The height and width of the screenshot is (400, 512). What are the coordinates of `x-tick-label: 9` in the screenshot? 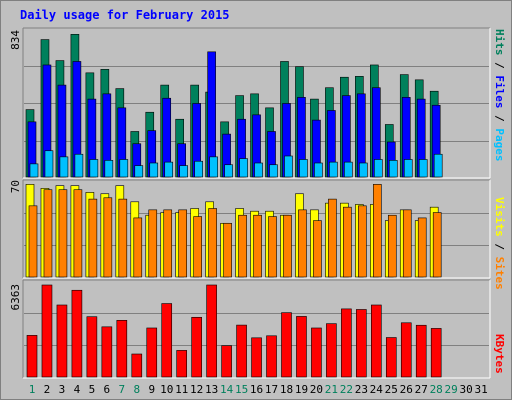 It's located at (151, 389).